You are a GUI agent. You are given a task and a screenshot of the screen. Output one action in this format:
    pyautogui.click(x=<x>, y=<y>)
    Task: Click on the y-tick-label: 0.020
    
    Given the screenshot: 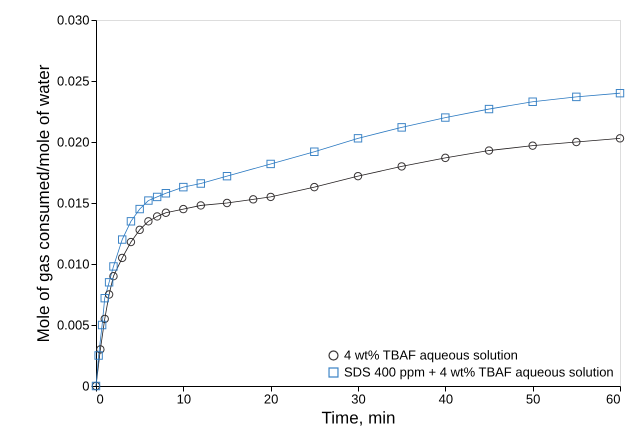 What is the action you would take?
    pyautogui.click(x=73, y=142)
    